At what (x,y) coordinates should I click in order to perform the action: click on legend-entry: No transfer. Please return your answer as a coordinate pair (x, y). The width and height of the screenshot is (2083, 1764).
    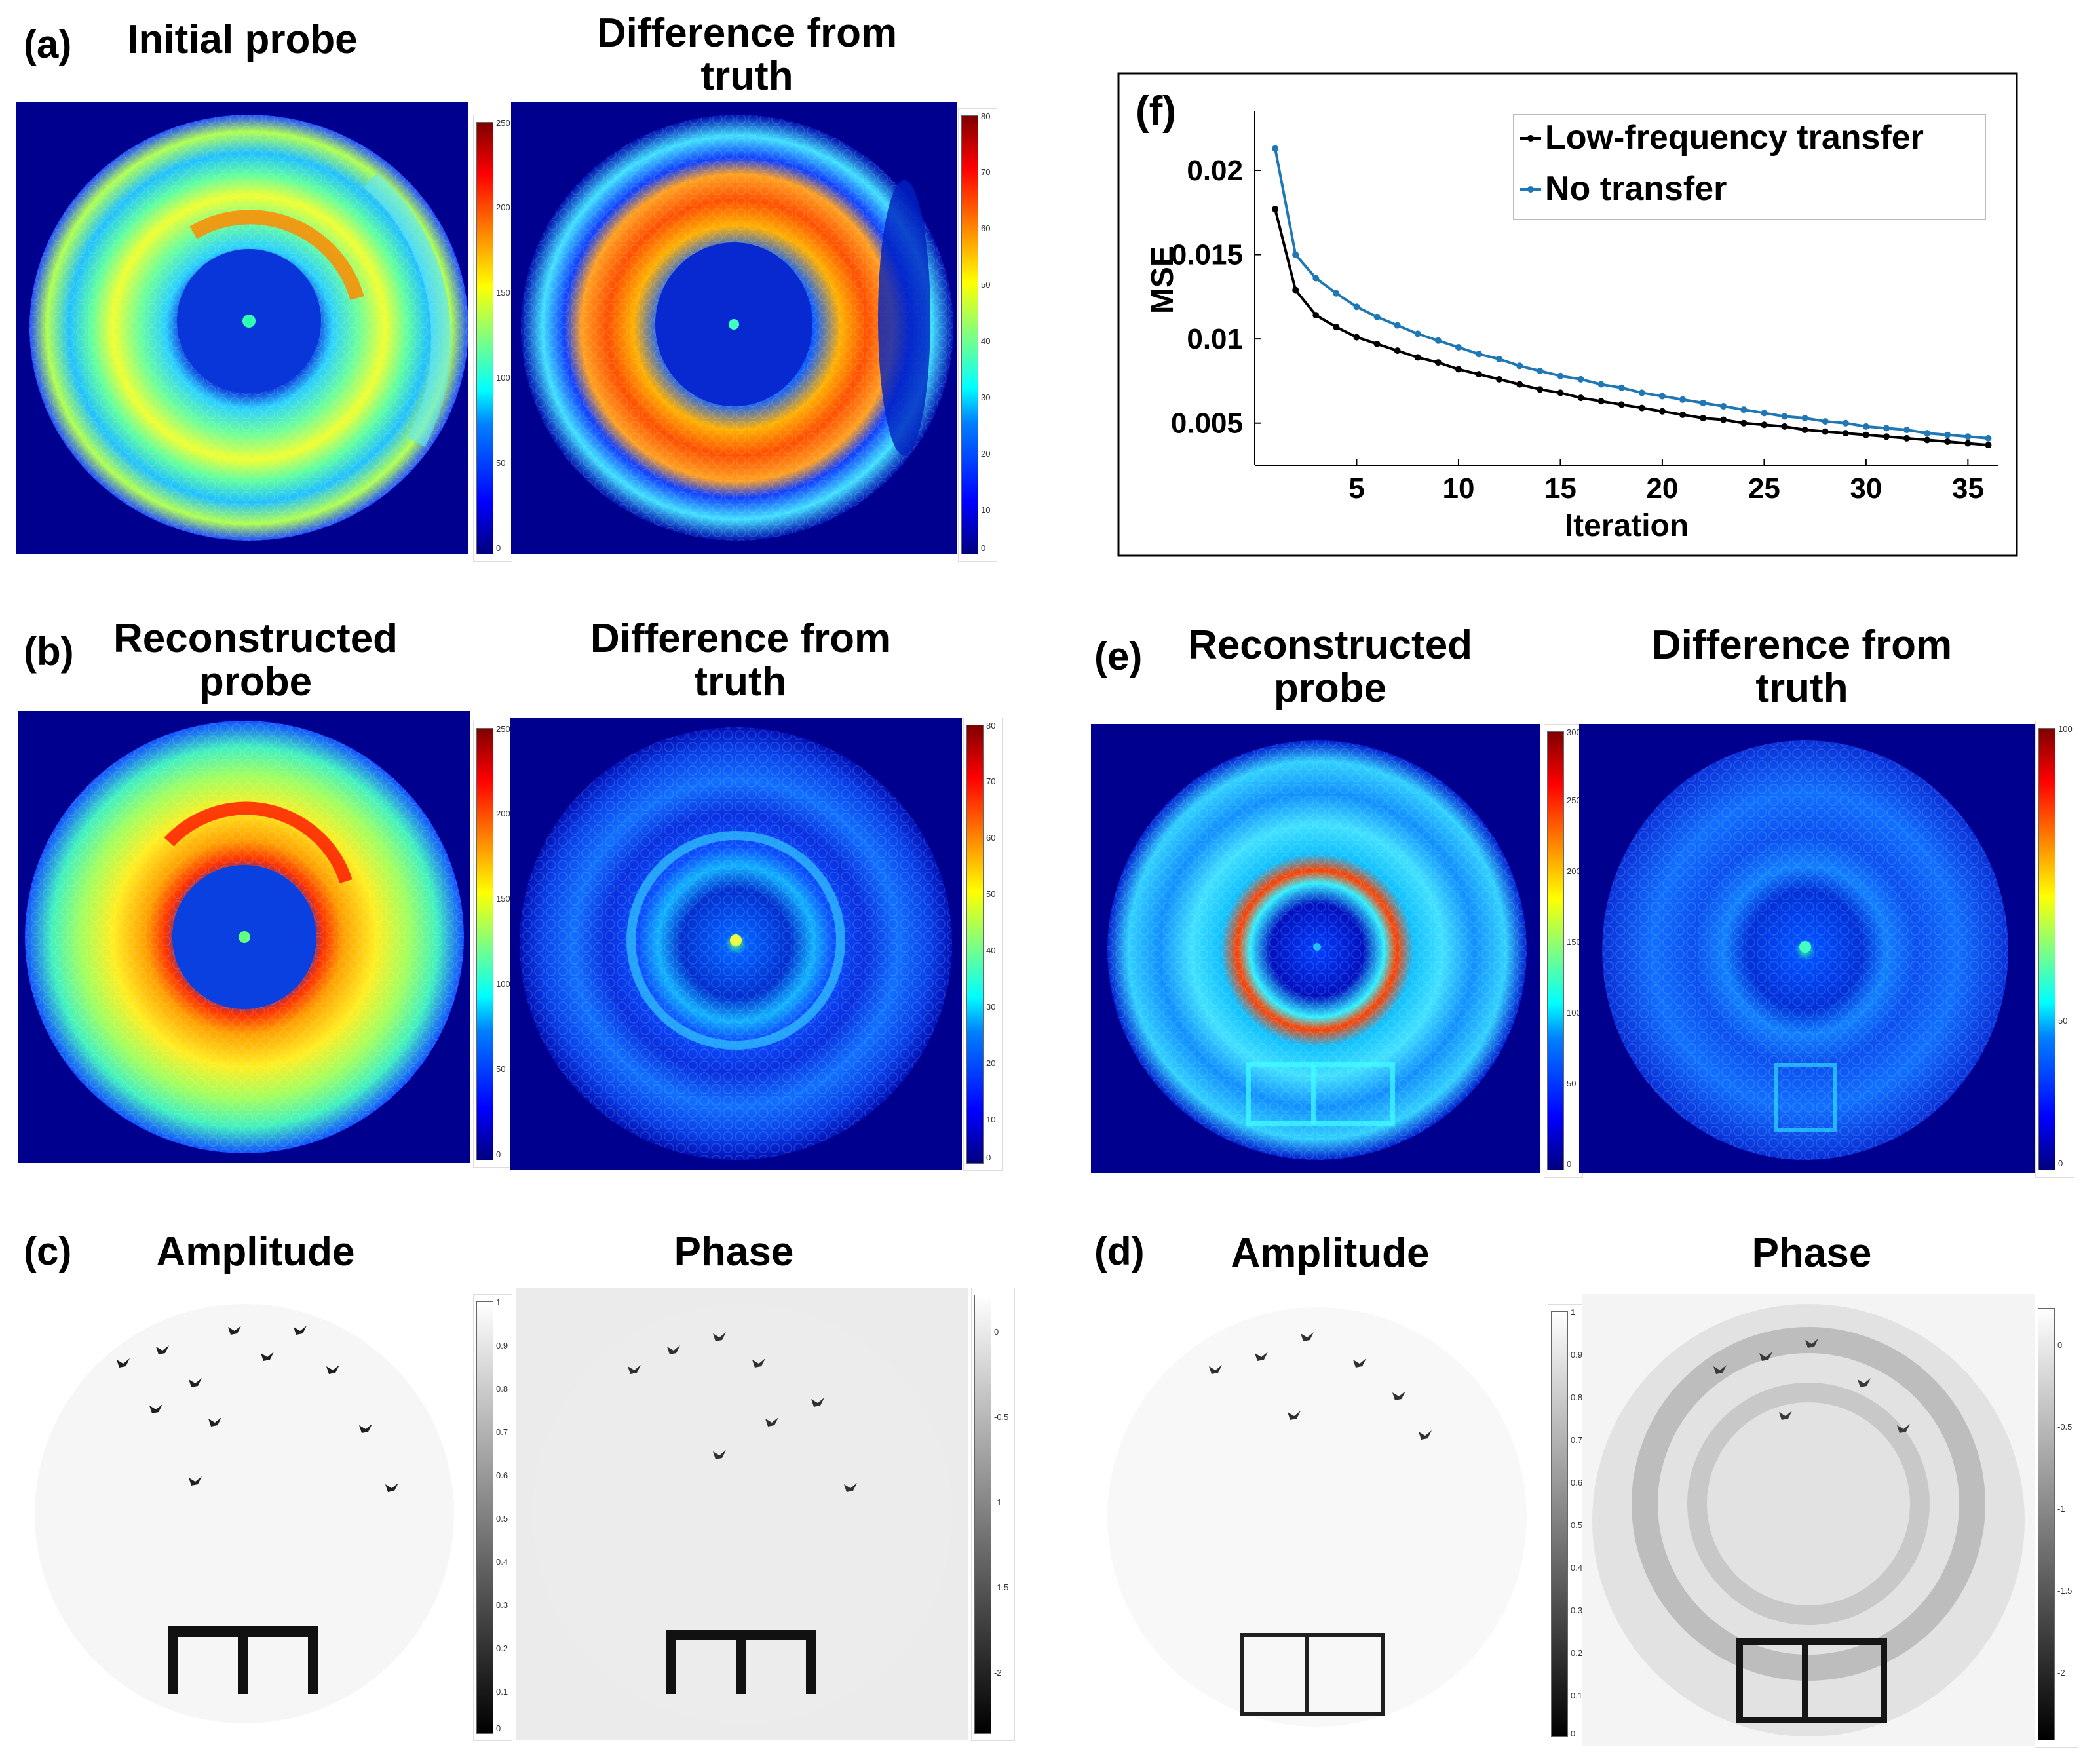
    Looking at the image, I should click on (1636, 189).